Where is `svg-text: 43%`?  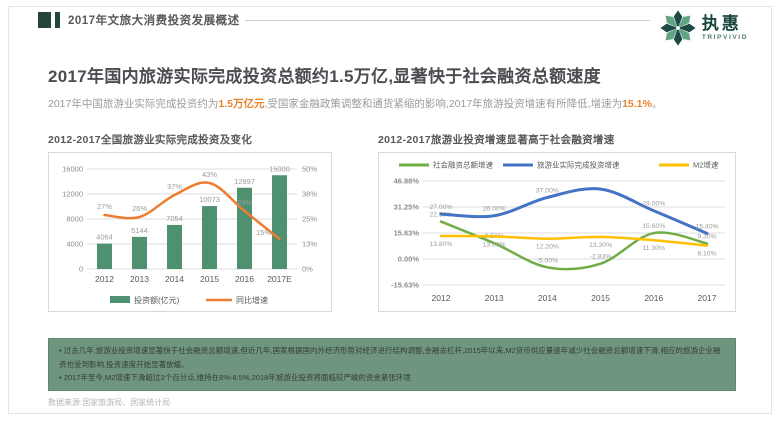 svg-text: 43% is located at coordinates (209, 174).